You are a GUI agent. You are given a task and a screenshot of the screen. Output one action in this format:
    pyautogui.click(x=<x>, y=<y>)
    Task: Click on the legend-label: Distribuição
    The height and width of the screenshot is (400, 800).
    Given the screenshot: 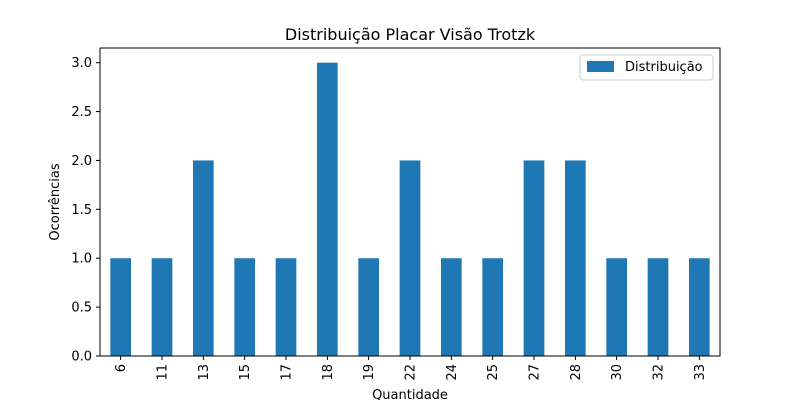 What is the action you would take?
    pyautogui.click(x=664, y=67)
    